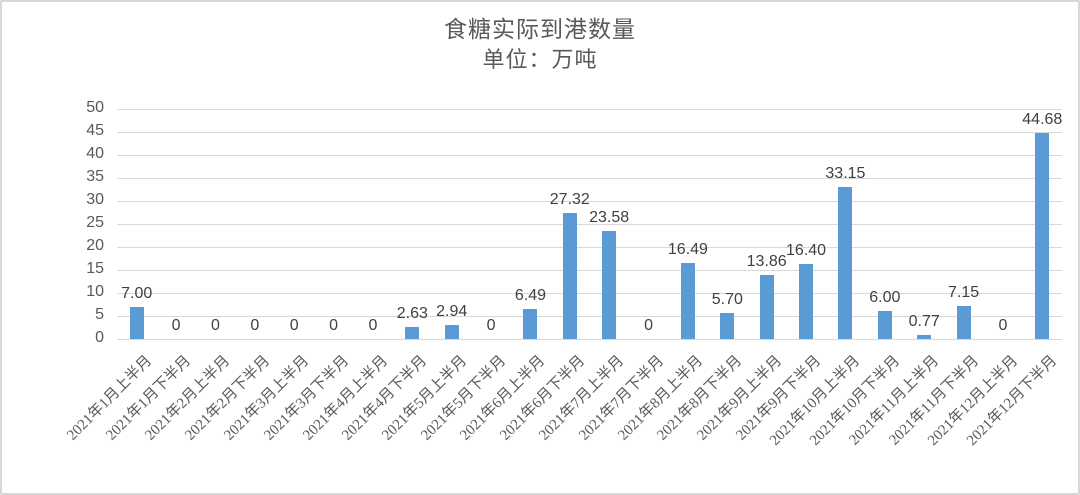  Describe the element at coordinates (845, 173) in the screenshot. I see `bar-value-label: 33.15` at that location.